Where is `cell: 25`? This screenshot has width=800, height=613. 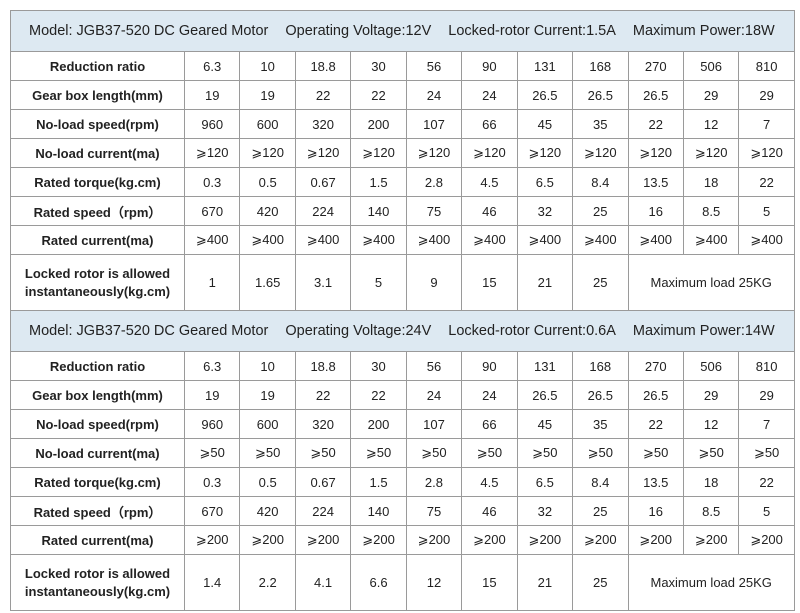
cell: 25 is located at coordinates (600, 282).